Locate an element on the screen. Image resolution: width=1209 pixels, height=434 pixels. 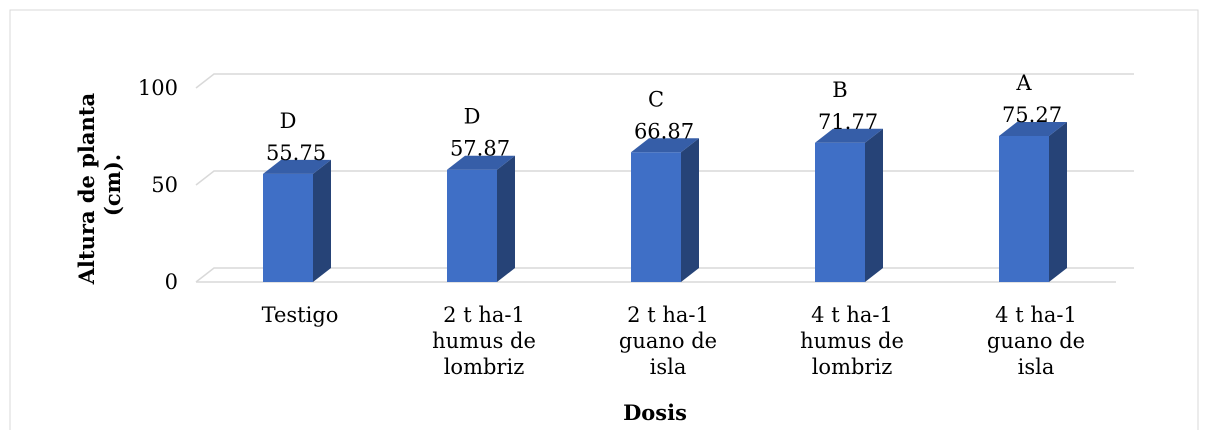
value-label: 75.27 is located at coordinates (1032, 115).